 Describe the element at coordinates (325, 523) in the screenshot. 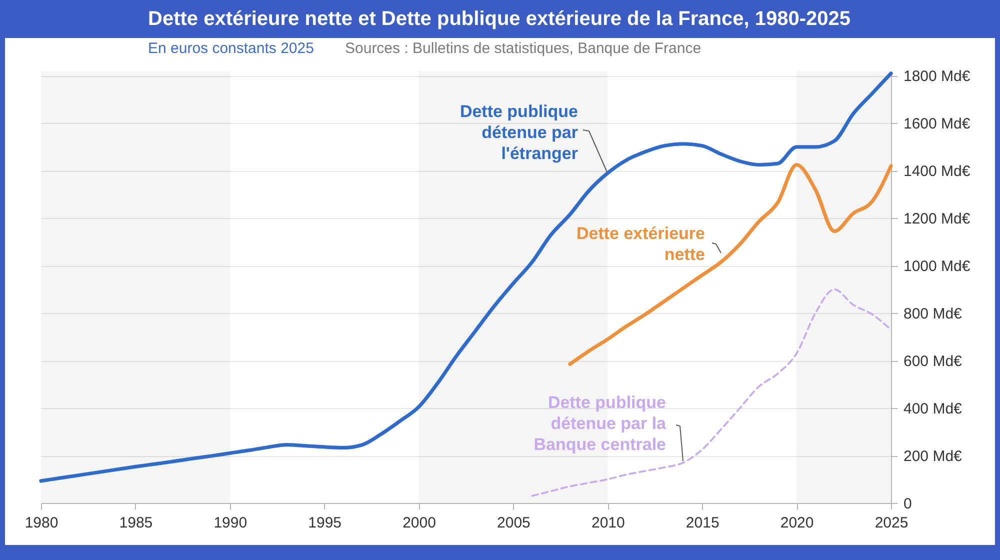

I see `x-tick-label: 1995` at that location.